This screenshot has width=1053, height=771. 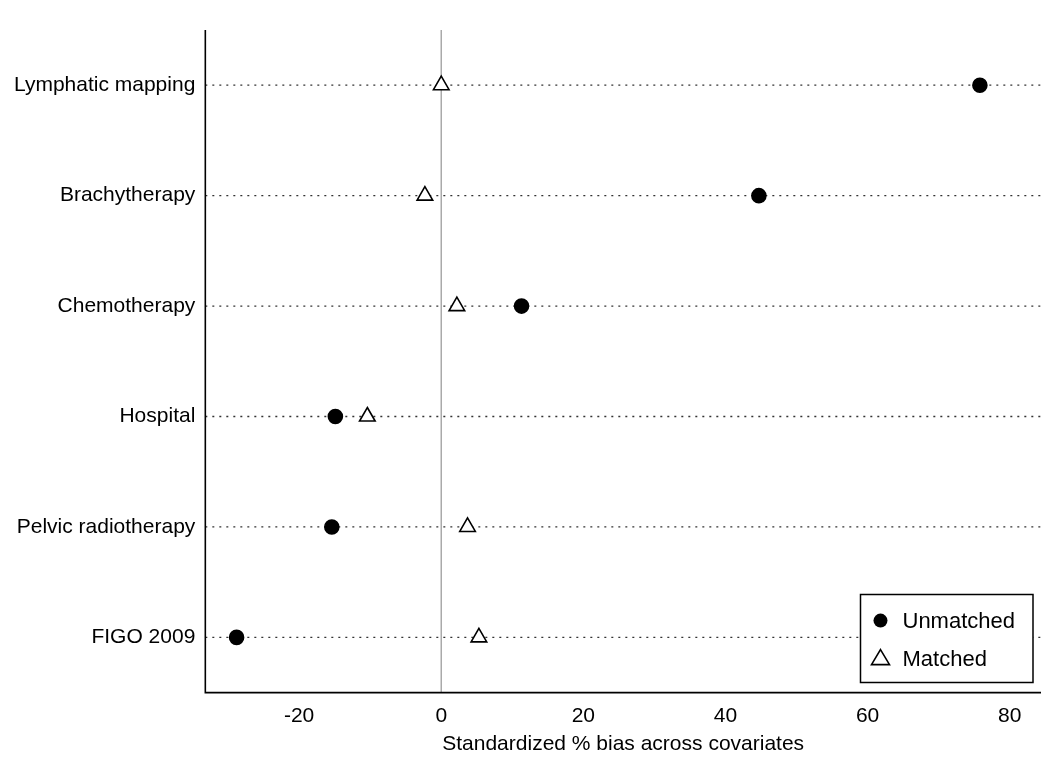 What do you see at coordinates (959, 620) in the screenshot?
I see `legend-label: Unmatched` at bounding box center [959, 620].